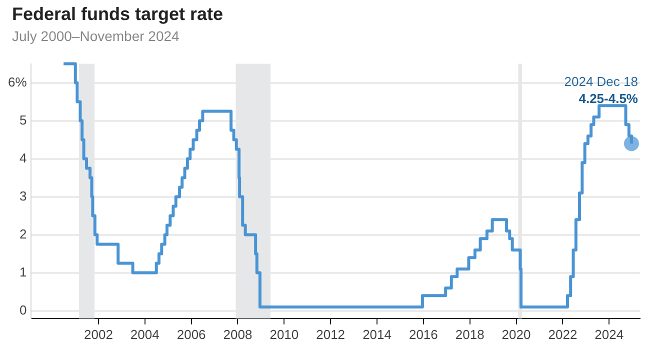  I want to click on x-tick-label: 2024, so click(609, 334).